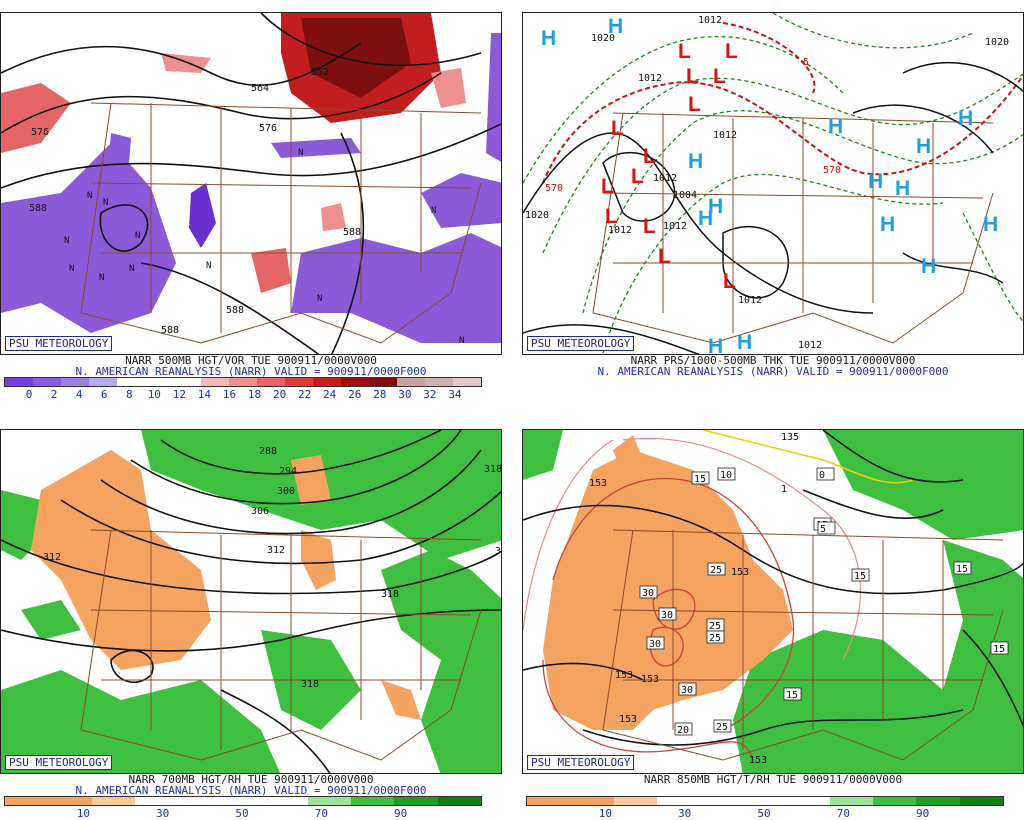 This screenshot has height=820, width=1024. I want to click on colorbar-tick-label: 22, so click(305, 394).